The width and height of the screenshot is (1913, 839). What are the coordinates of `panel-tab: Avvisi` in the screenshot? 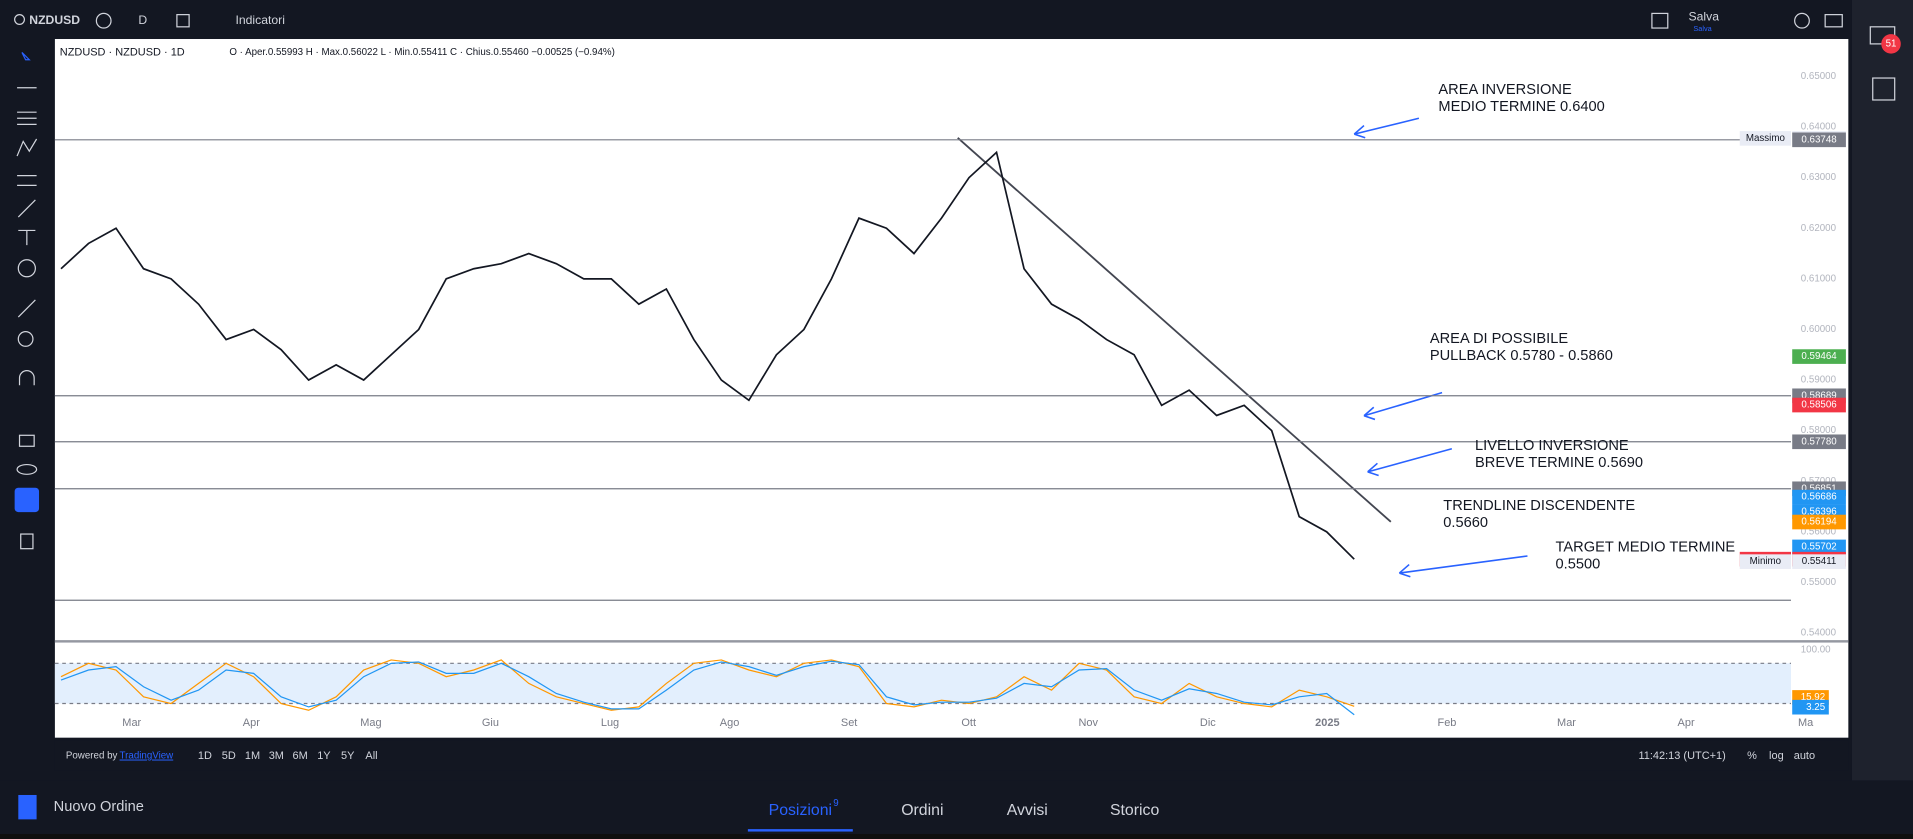 It's located at (1027, 810).